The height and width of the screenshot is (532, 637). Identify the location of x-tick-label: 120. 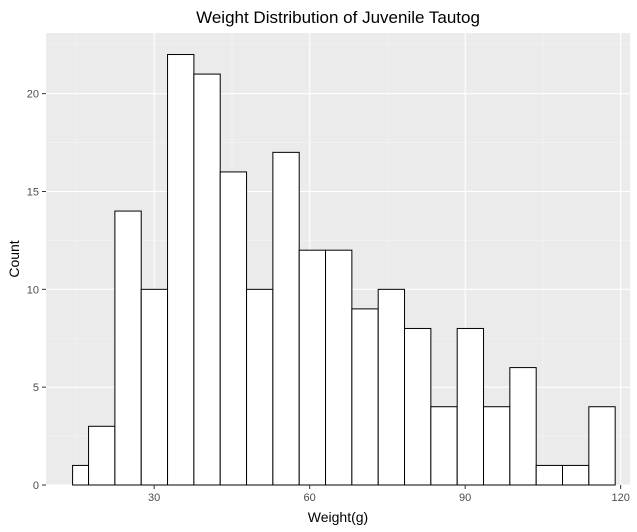
(620, 498).